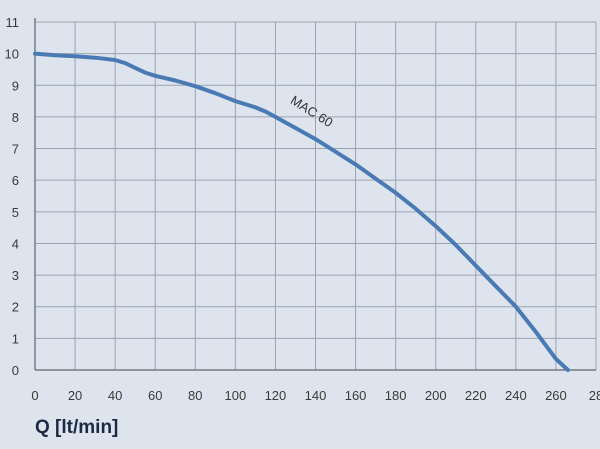 The height and width of the screenshot is (449, 600). What do you see at coordinates (15, 243) in the screenshot?
I see `y-tick-label: 4` at bounding box center [15, 243].